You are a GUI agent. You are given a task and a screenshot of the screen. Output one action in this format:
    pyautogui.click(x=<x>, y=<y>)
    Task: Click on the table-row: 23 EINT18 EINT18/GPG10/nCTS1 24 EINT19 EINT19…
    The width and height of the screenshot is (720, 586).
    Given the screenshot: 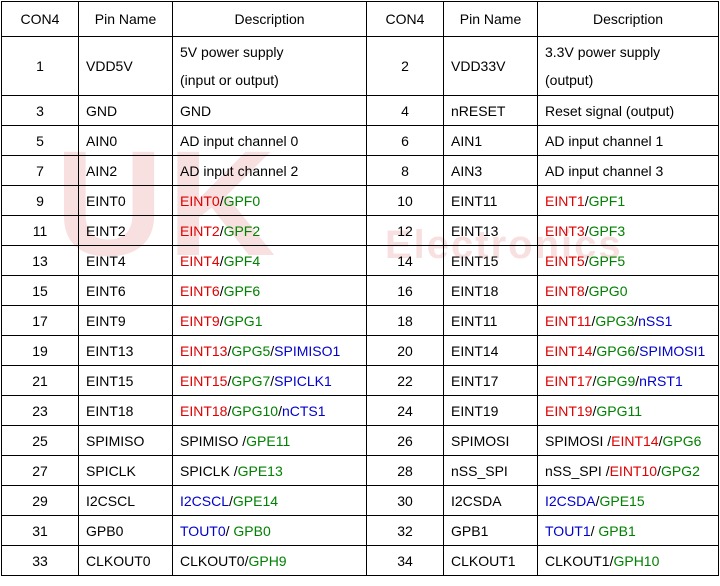 What is the action you would take?
    pyautogui.click(x=360, y=410)
    